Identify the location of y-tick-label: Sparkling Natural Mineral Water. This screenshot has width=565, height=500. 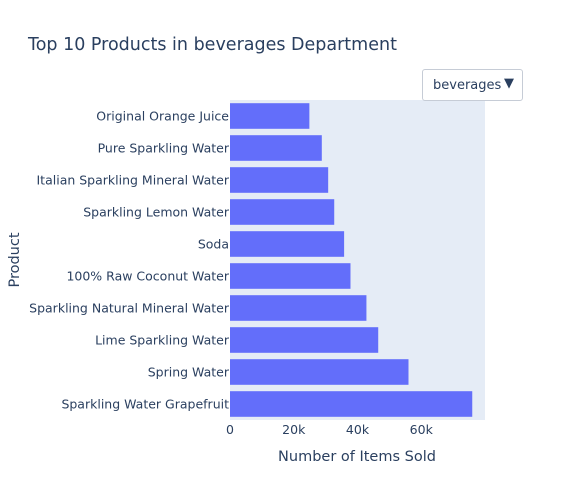
(129, 308).